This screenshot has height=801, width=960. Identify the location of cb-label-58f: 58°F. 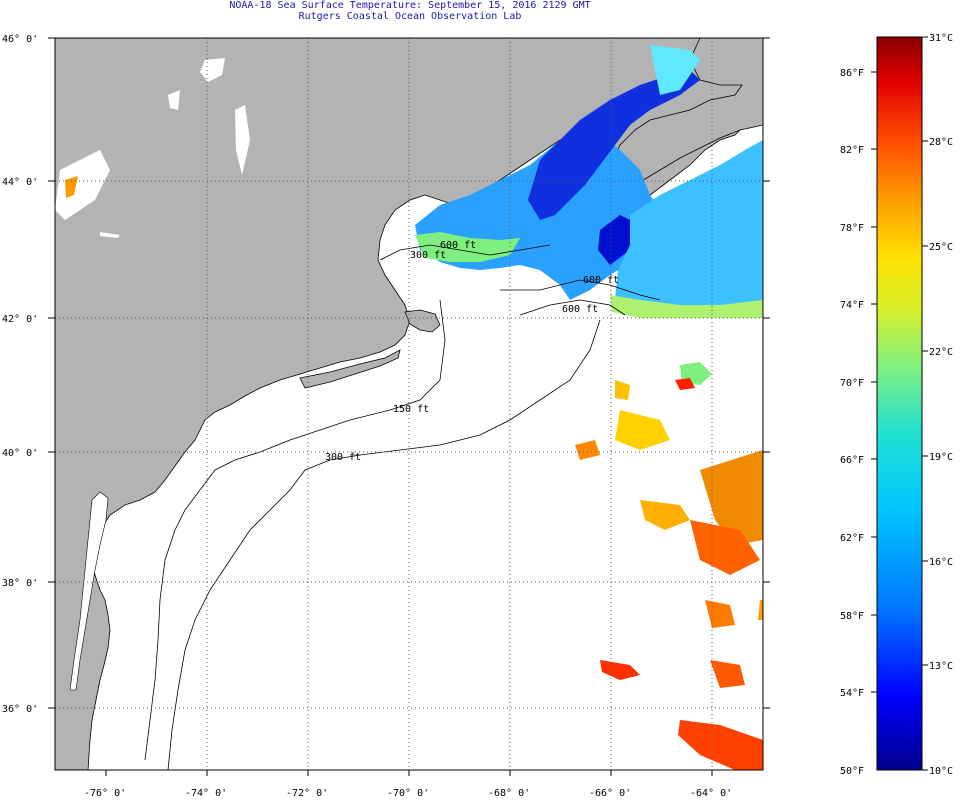
(852, 616).